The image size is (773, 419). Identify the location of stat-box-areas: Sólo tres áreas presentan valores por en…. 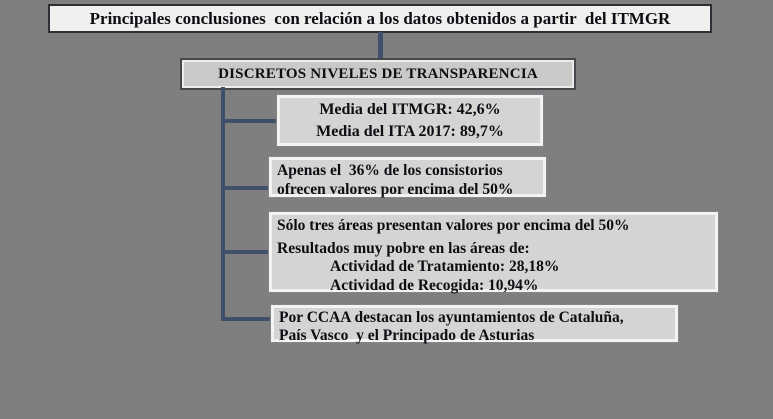
(493, 253).